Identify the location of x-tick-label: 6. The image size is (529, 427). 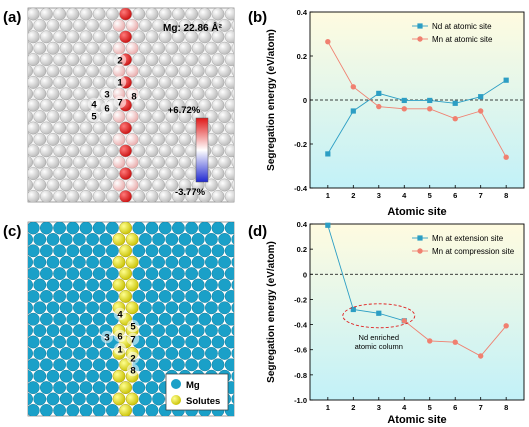
(455, 407).